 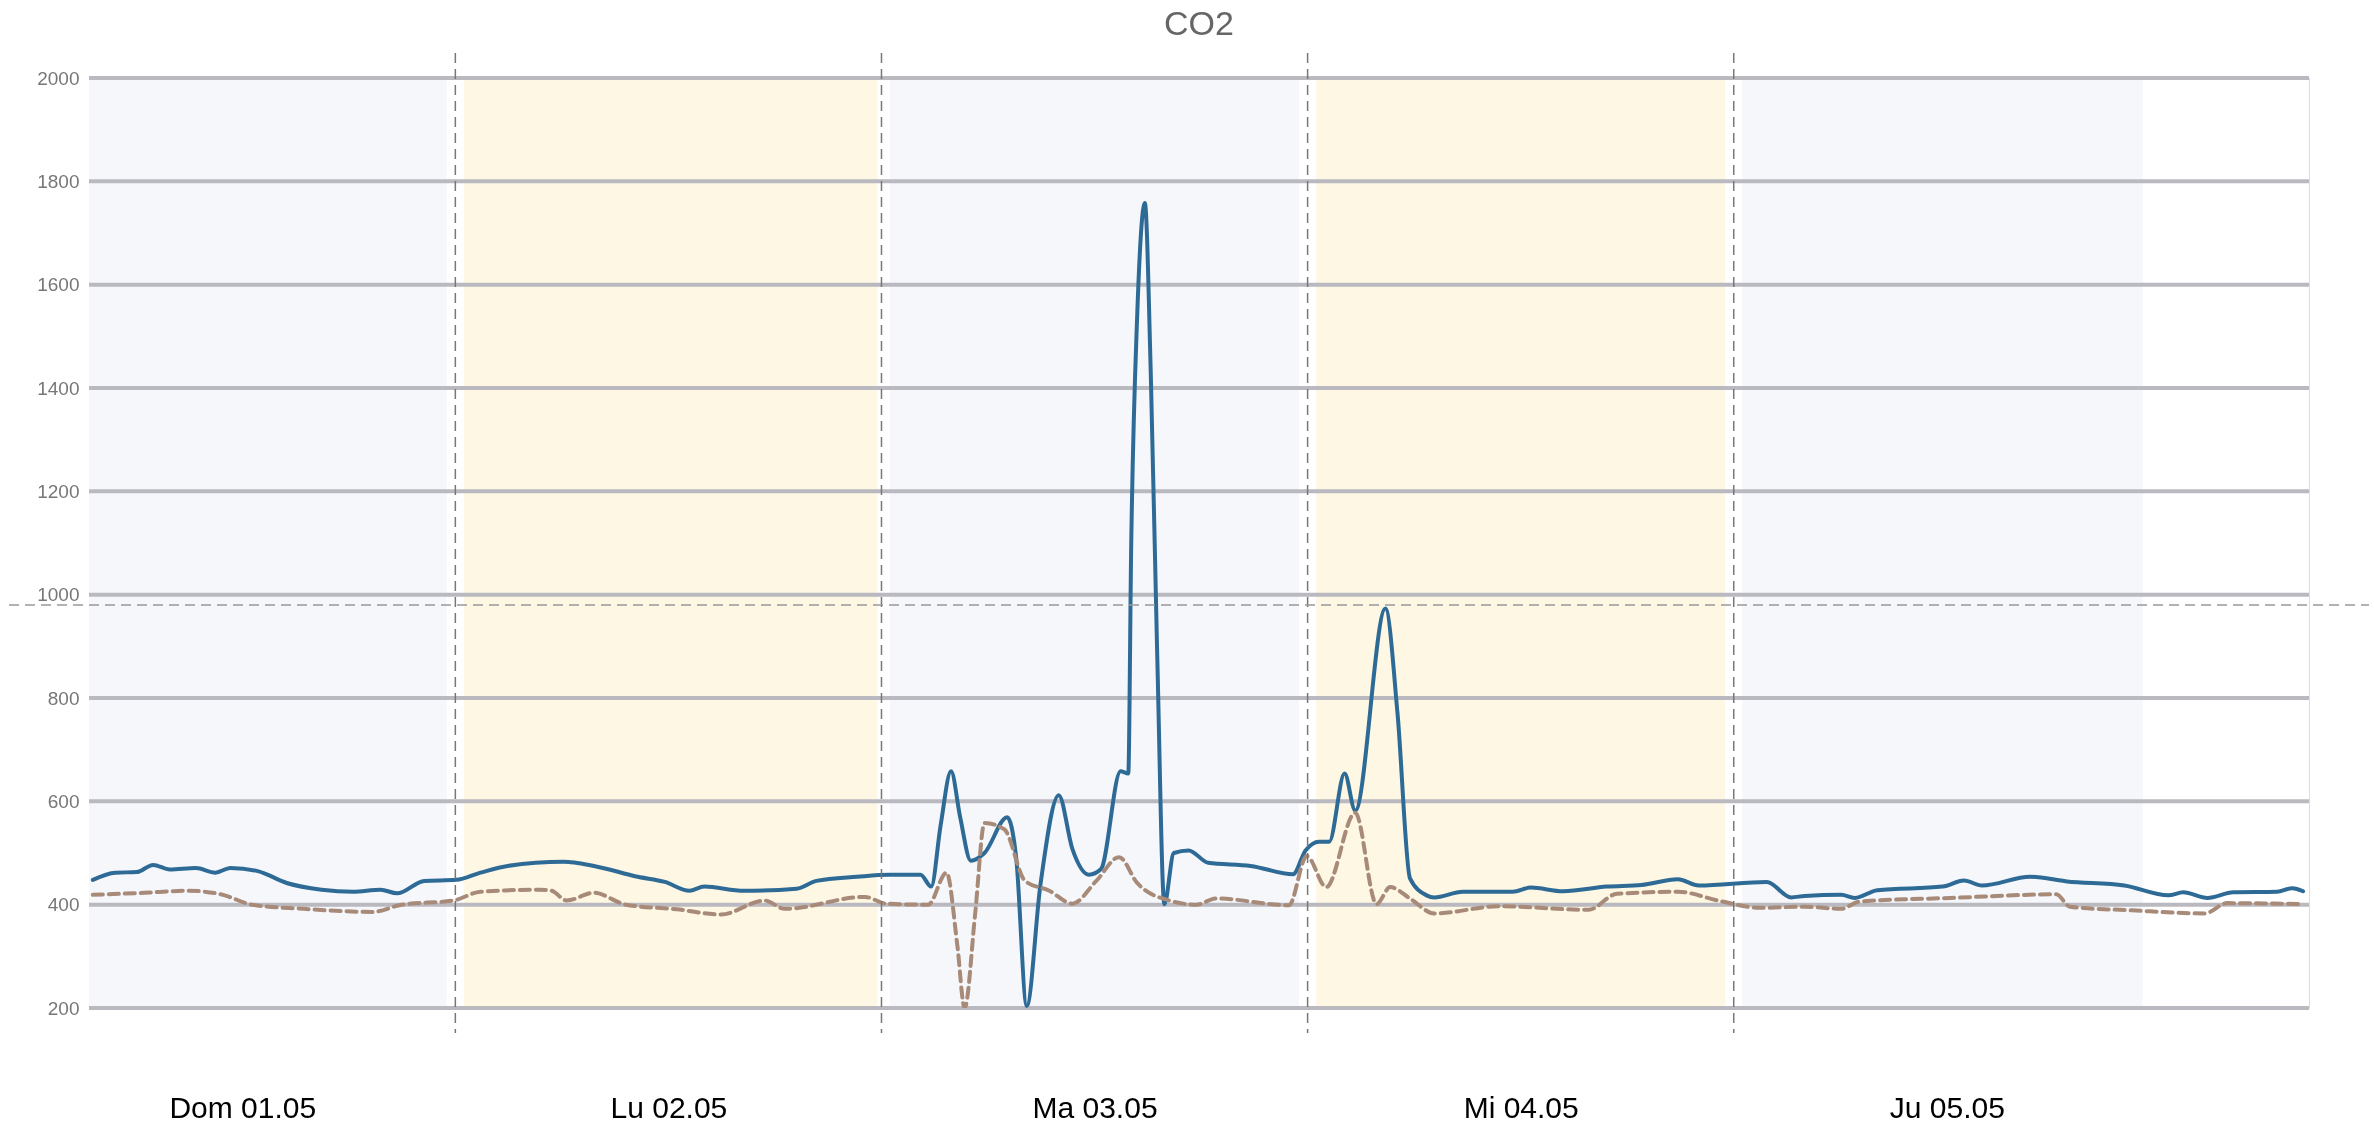 I want to click on y-tick-label: 1800, so click(x=58, y=181).